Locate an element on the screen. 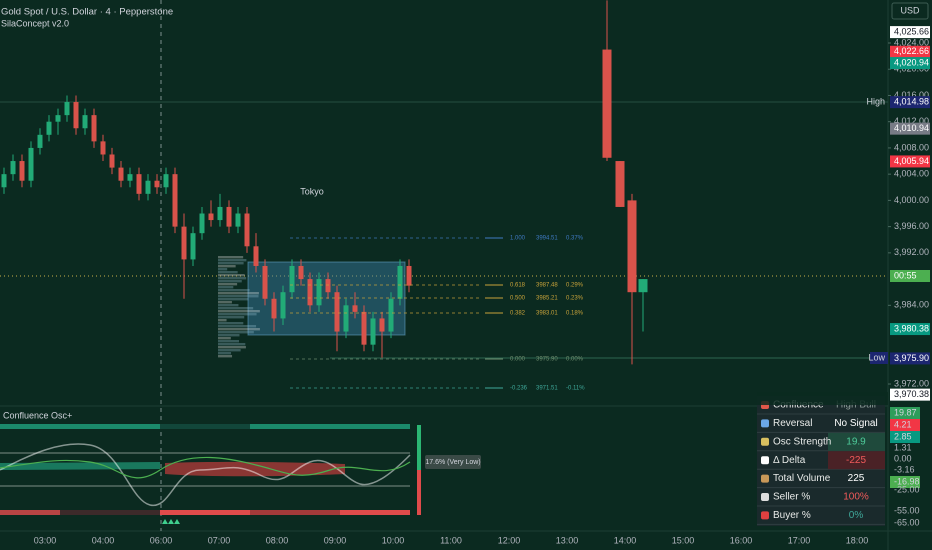  osc-axis-label: 2.85 is located at coordinates (903, 436).